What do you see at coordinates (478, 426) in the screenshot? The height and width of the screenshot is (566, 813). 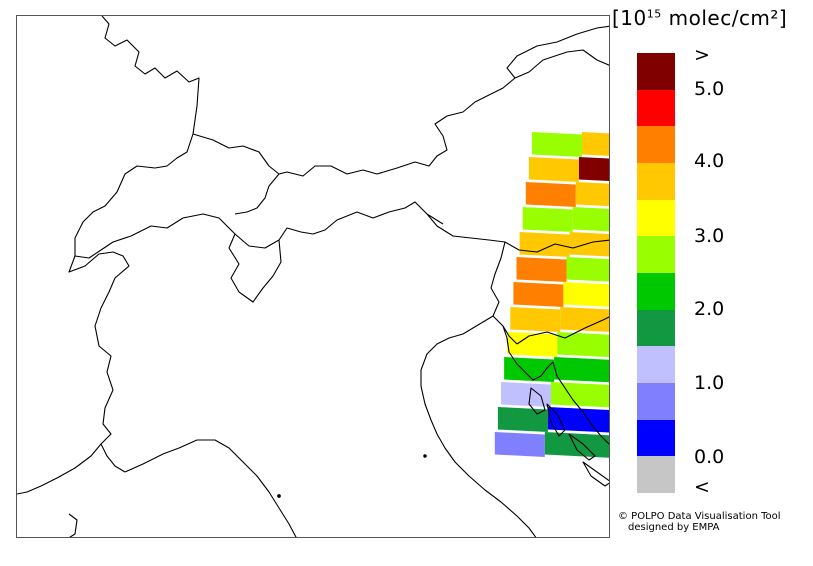 I see `coast-adriatic-italy` at bounding box center [478, 426].